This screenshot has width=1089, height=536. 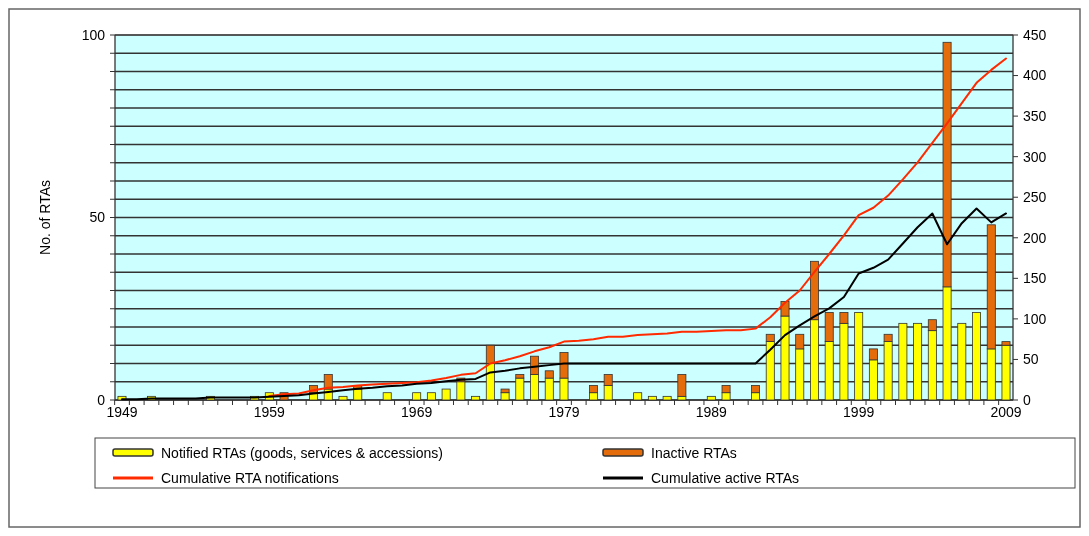 What do you see at coordinates (859, 412) in the screenshot?
I see `x-tick-label: 1999` at bounding box center [859, 412].